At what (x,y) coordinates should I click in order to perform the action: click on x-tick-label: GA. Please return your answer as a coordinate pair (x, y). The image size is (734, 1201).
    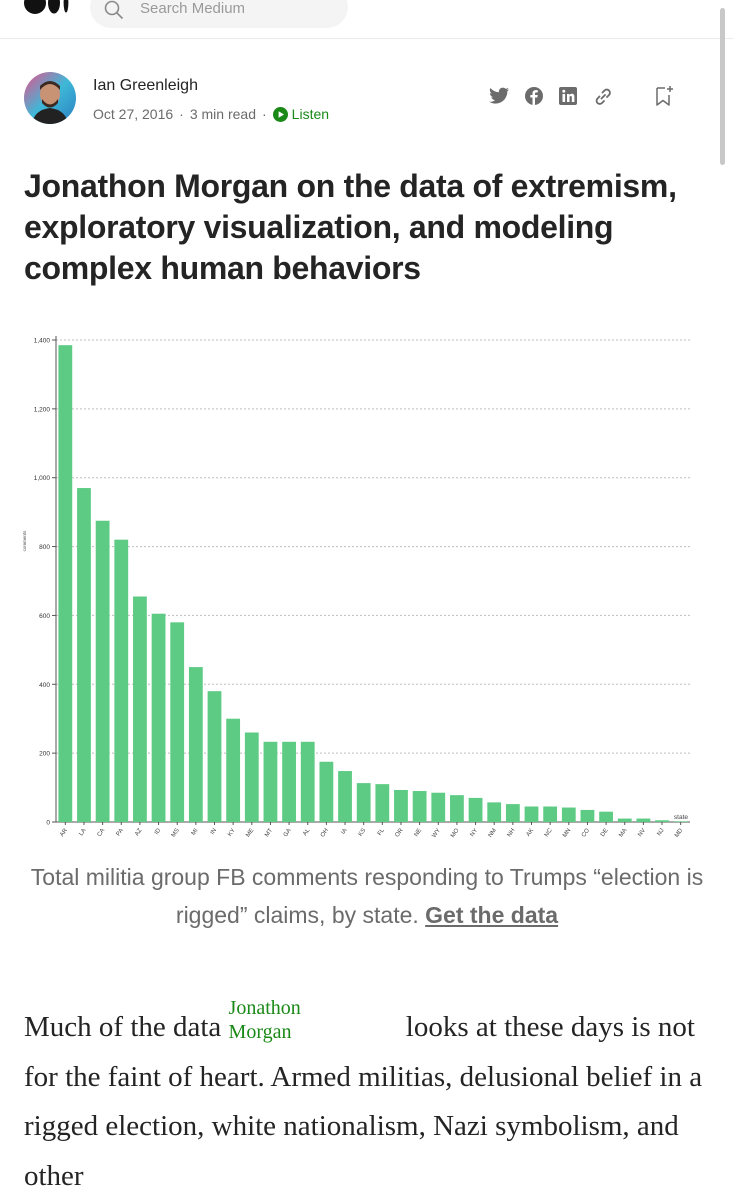
    Looking at the image, I should click on (288, 833).